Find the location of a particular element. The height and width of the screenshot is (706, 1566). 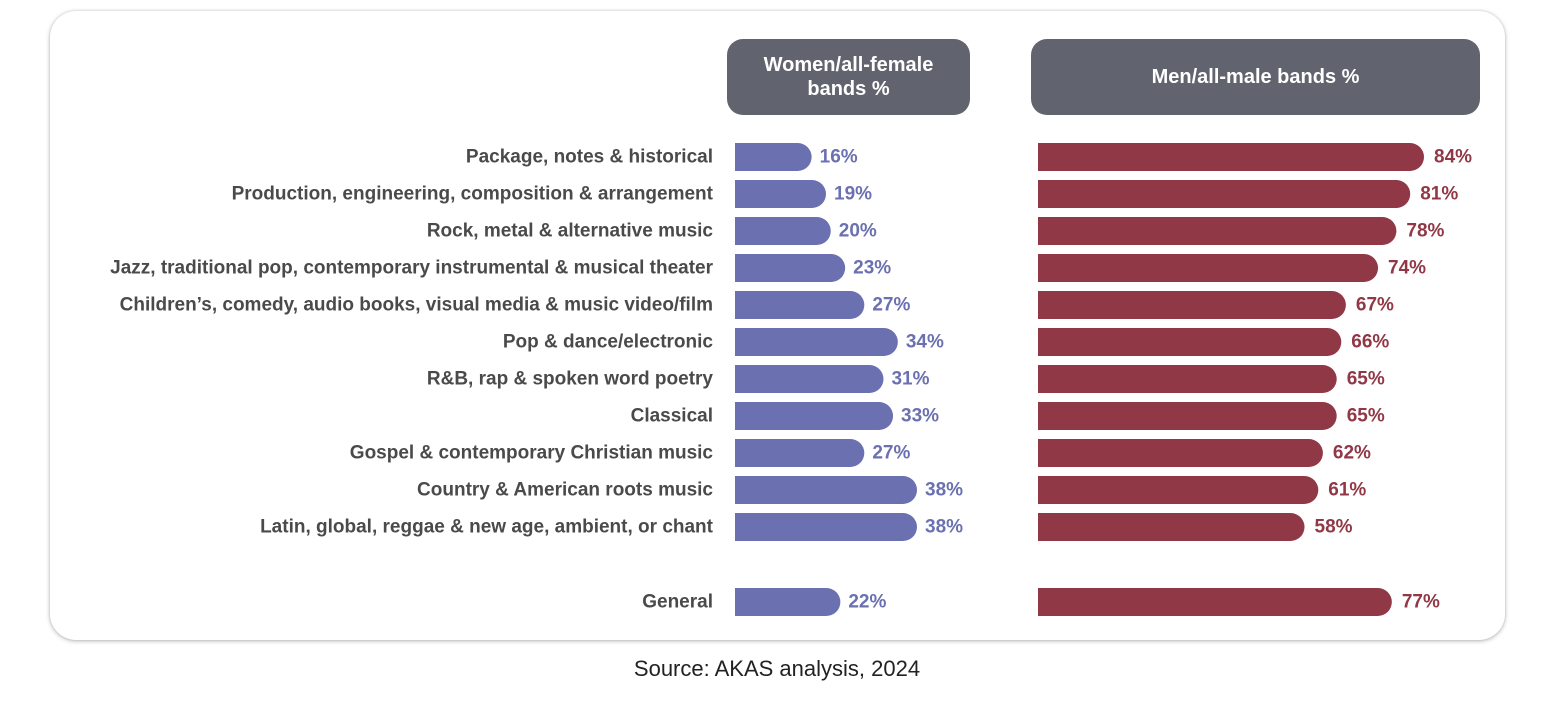

women-value-label: 20% is located at coordinates (858, 231).